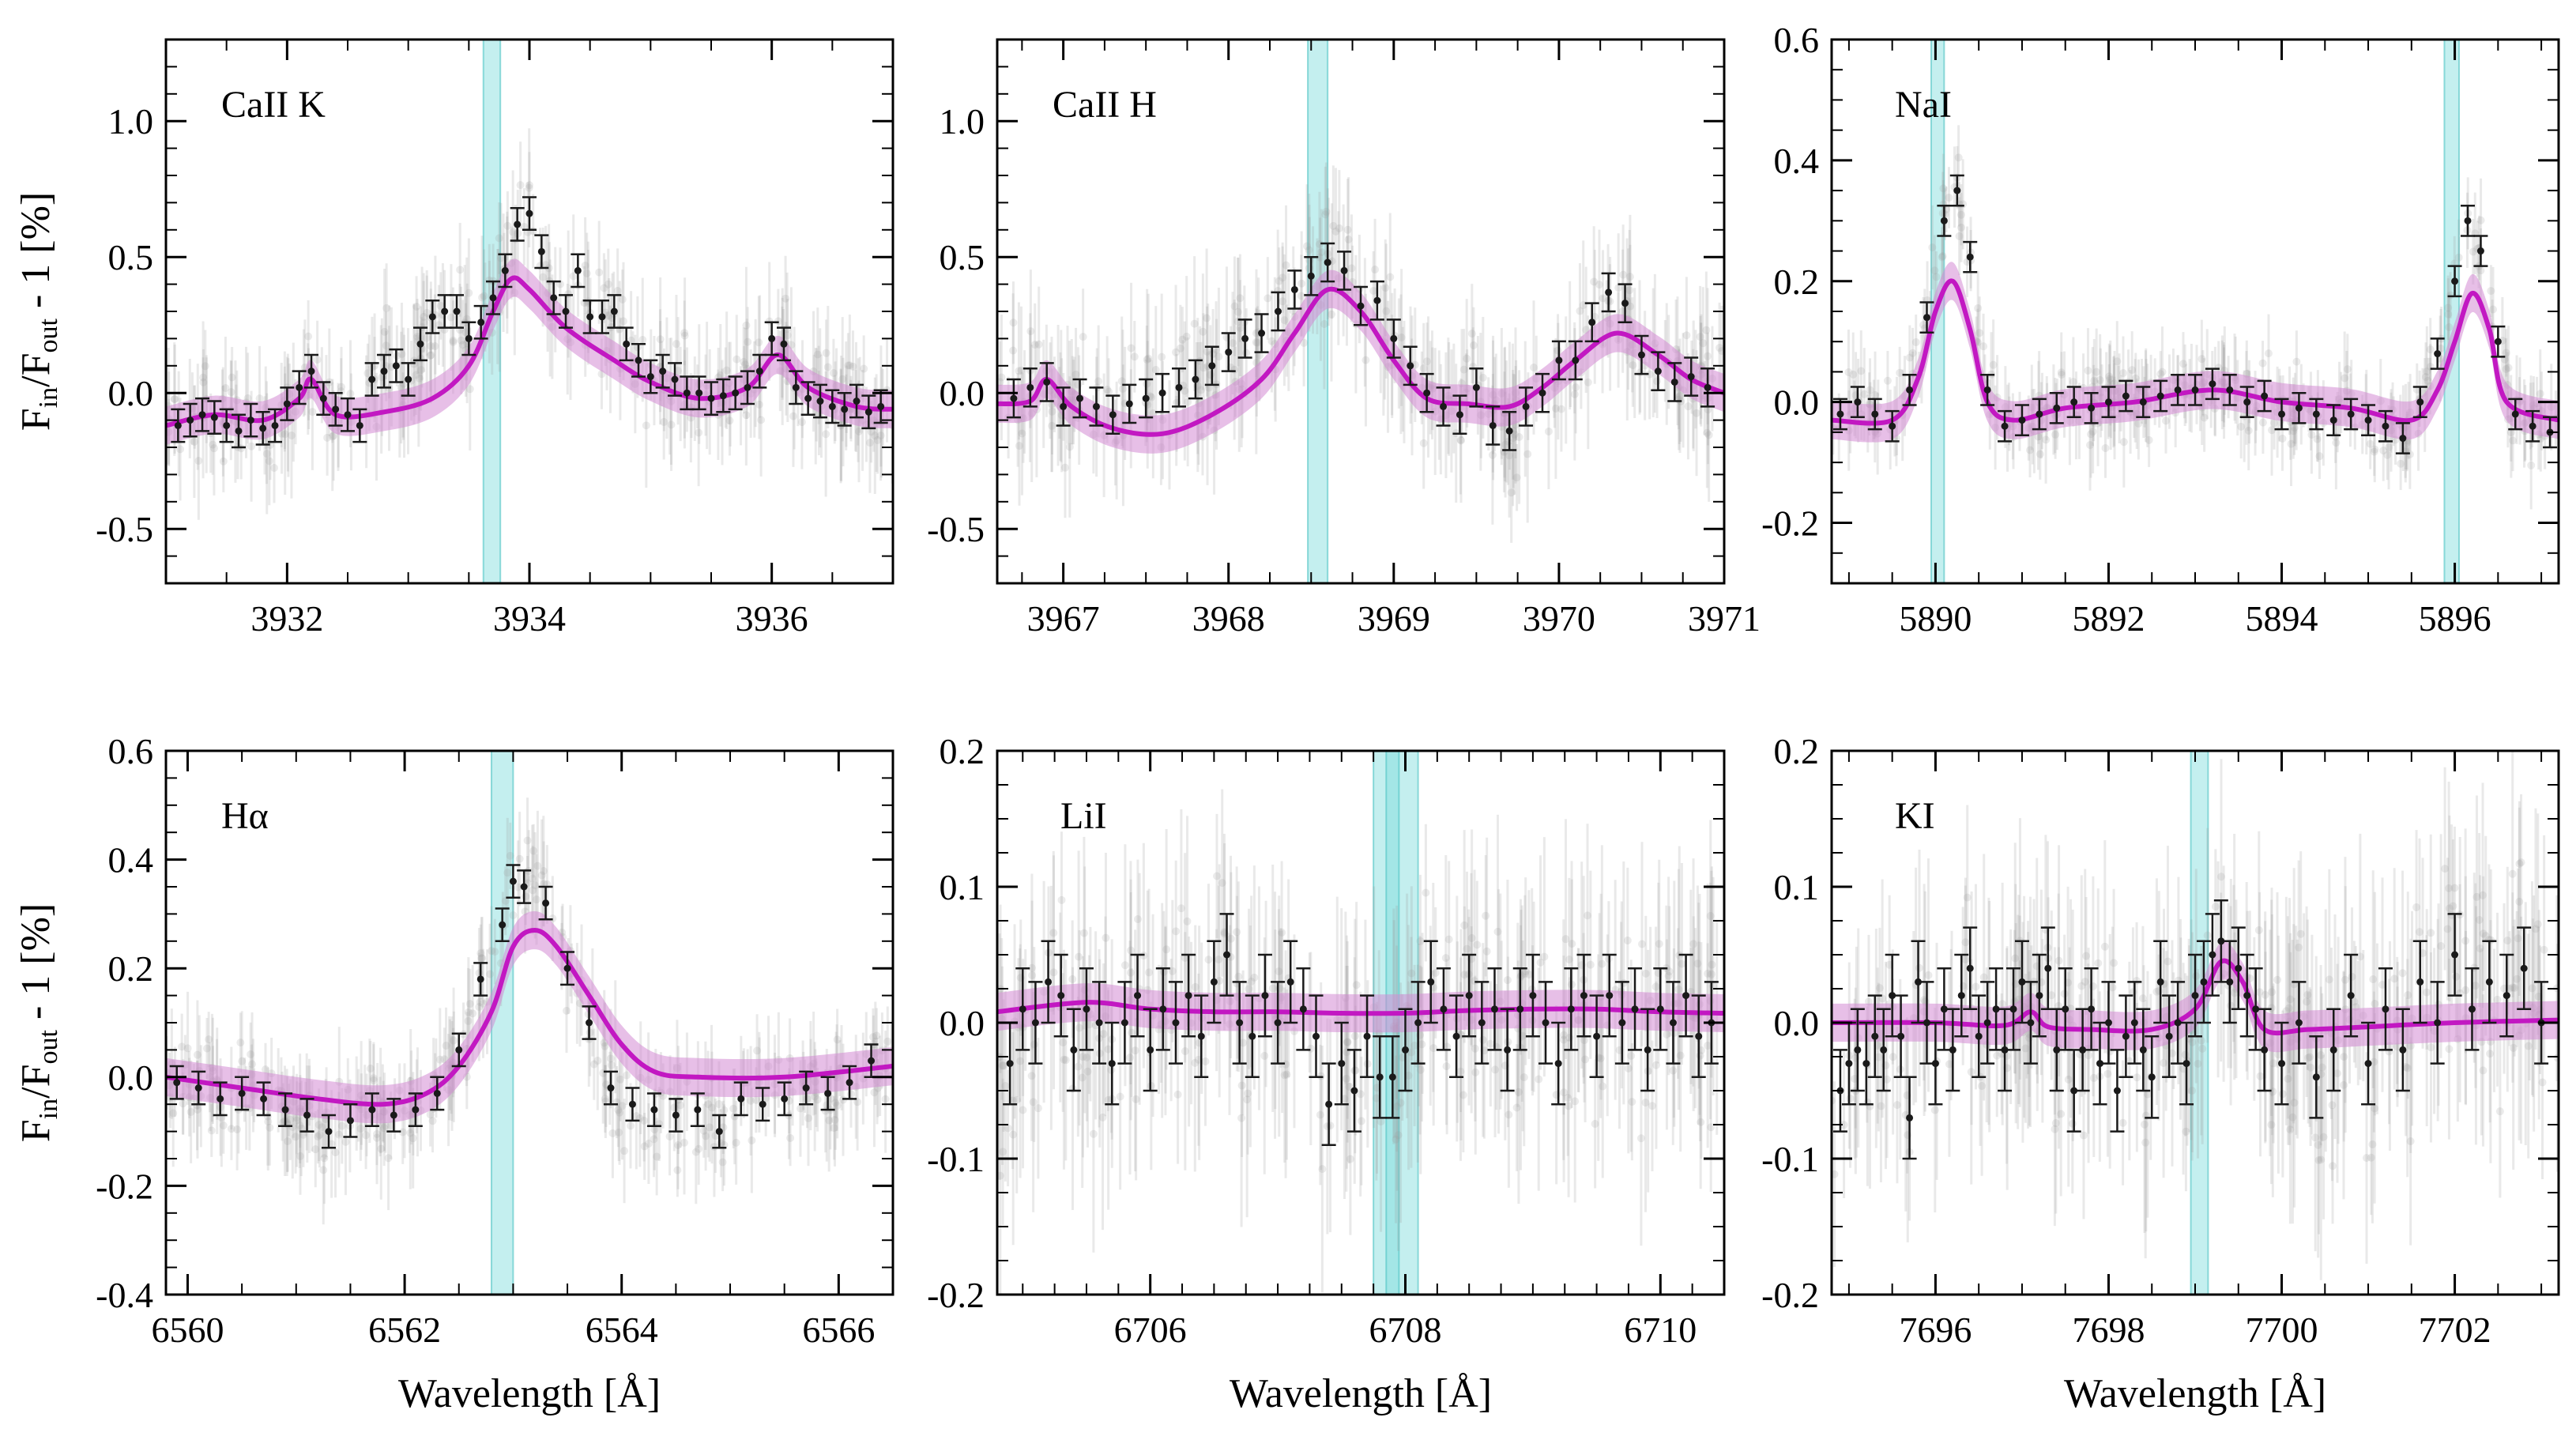 The width and height of the screenshot is (2576, 1440). What do you see at coordinates (962, 393) in the screenshot?
I see `y-tick-label: 0.0` at bounding box center [962, 393].